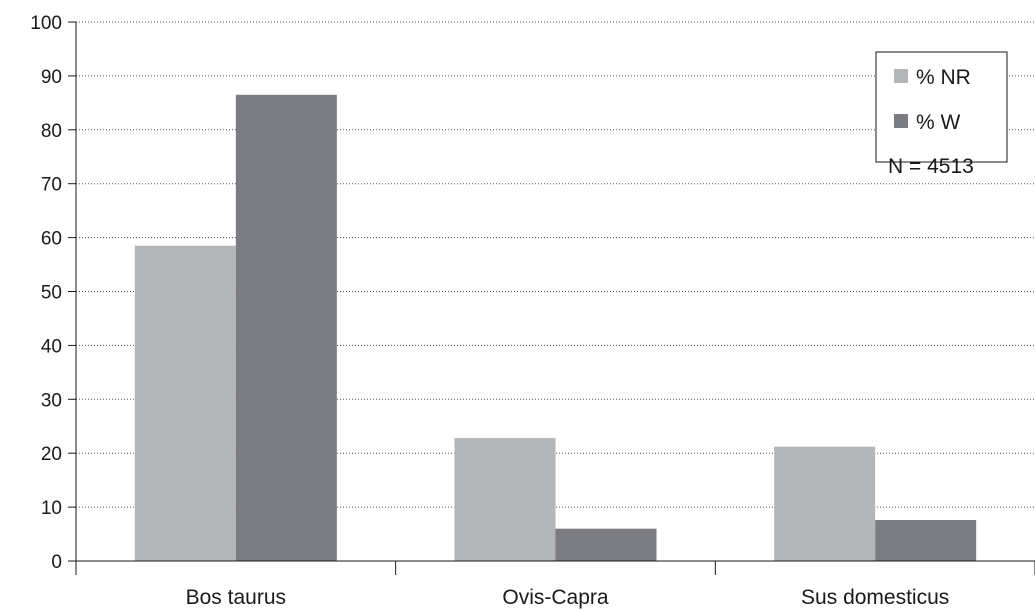 The width and height of the screenshot is (1035, 610). What do you see at coordinates (51, 131) in the screenshot?
I see `y-tick-label: 80` at bounding box center [51, 131].